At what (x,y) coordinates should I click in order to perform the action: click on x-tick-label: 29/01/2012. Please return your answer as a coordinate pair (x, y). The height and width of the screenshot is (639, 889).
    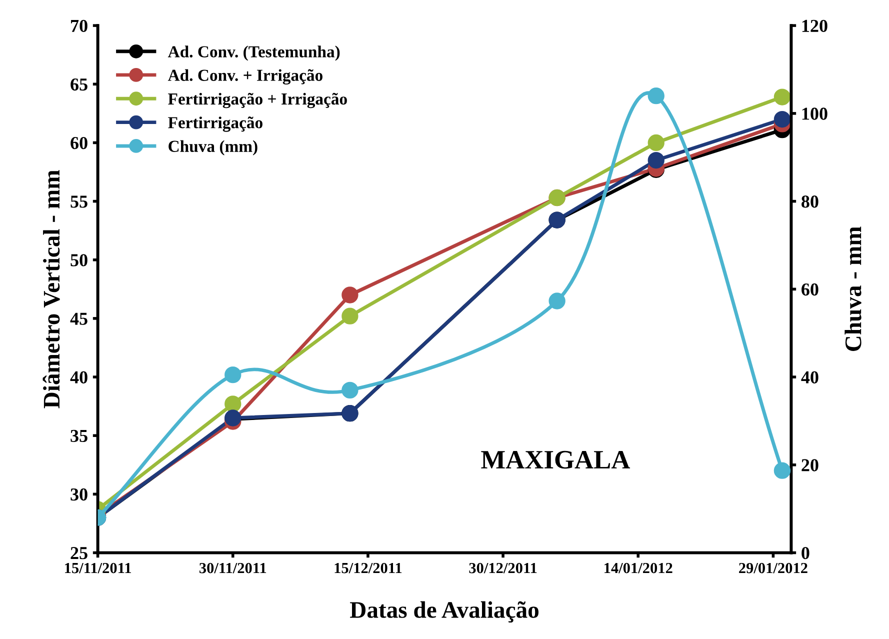
    Looking at the image, I should click on (773, 568).